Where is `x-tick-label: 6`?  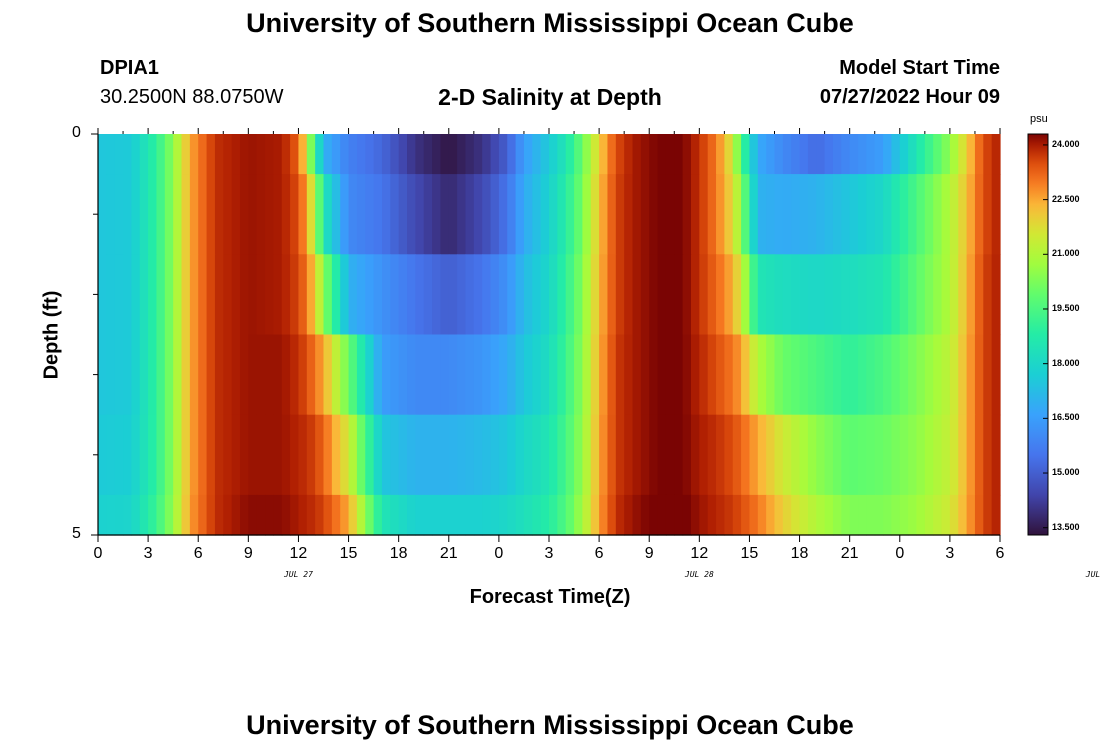 x-tick-label: 6 is located at coordinates (1000, 553).